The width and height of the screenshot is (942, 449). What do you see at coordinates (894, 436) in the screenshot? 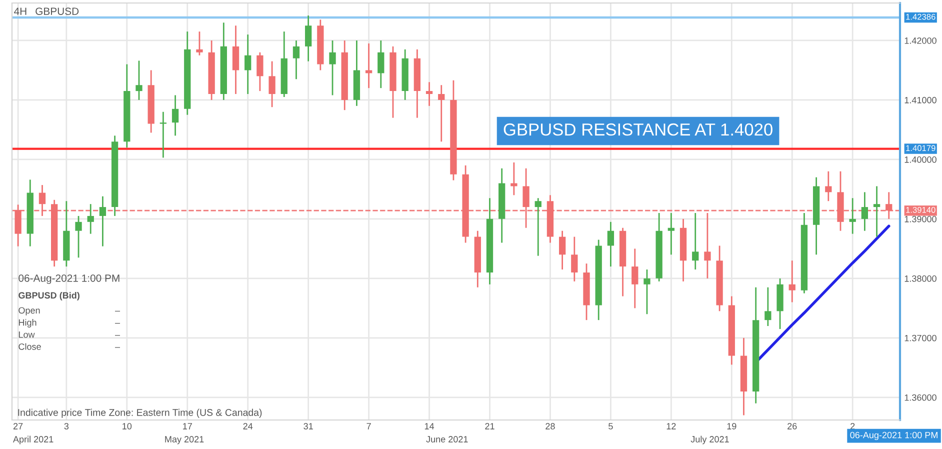
I see `text: 06-Aug-2021 1:00 PM` at bounding box center [894, 436].